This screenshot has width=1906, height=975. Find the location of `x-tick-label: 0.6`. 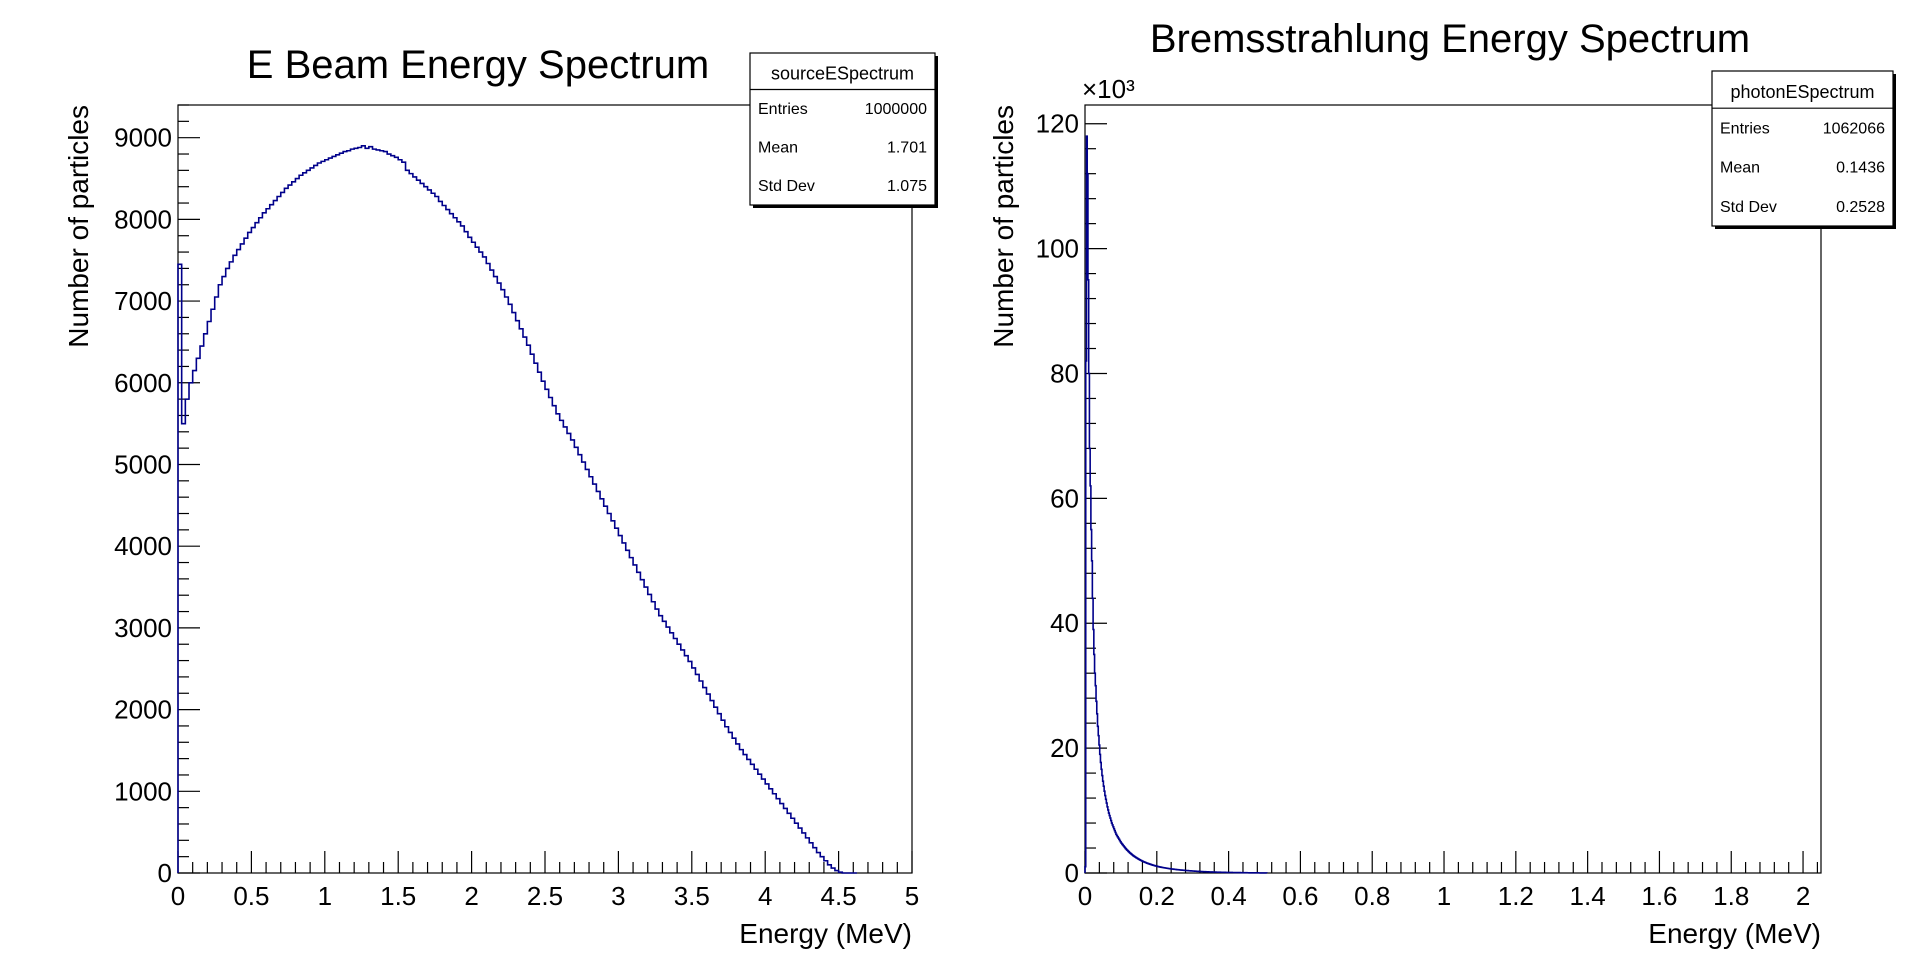

x-tick-label: 0.6 is located at coordinates (1300, 896).